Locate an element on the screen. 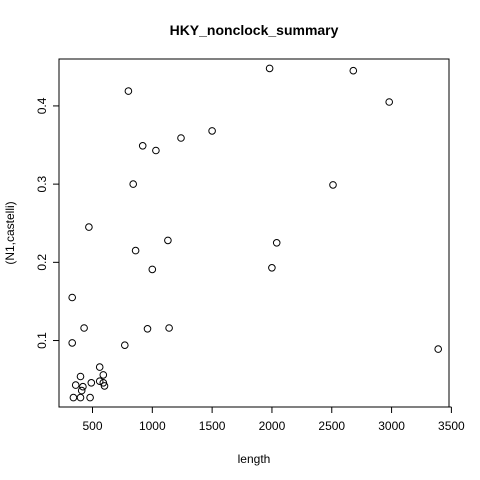 This screenshot has width=480, height=480. x-tick-label: 2500 is located at coordinates (331, 426).